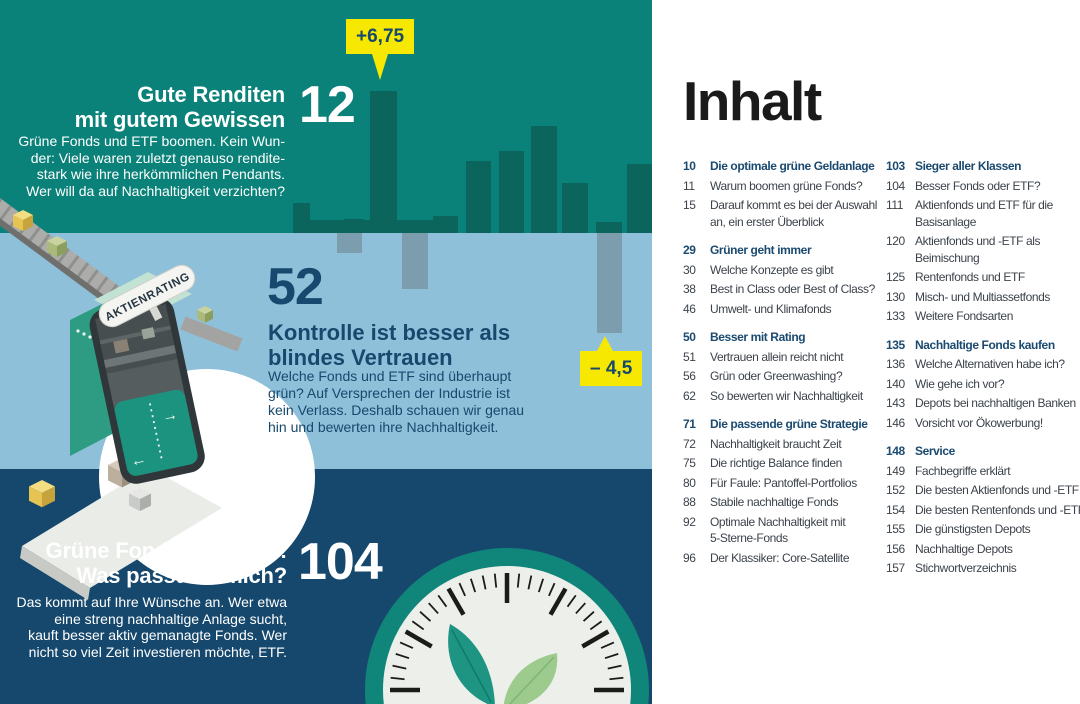  I want to click on toc-entry-label: Aktienfonds und ETF für die Basisanlage, so click(984, 213).